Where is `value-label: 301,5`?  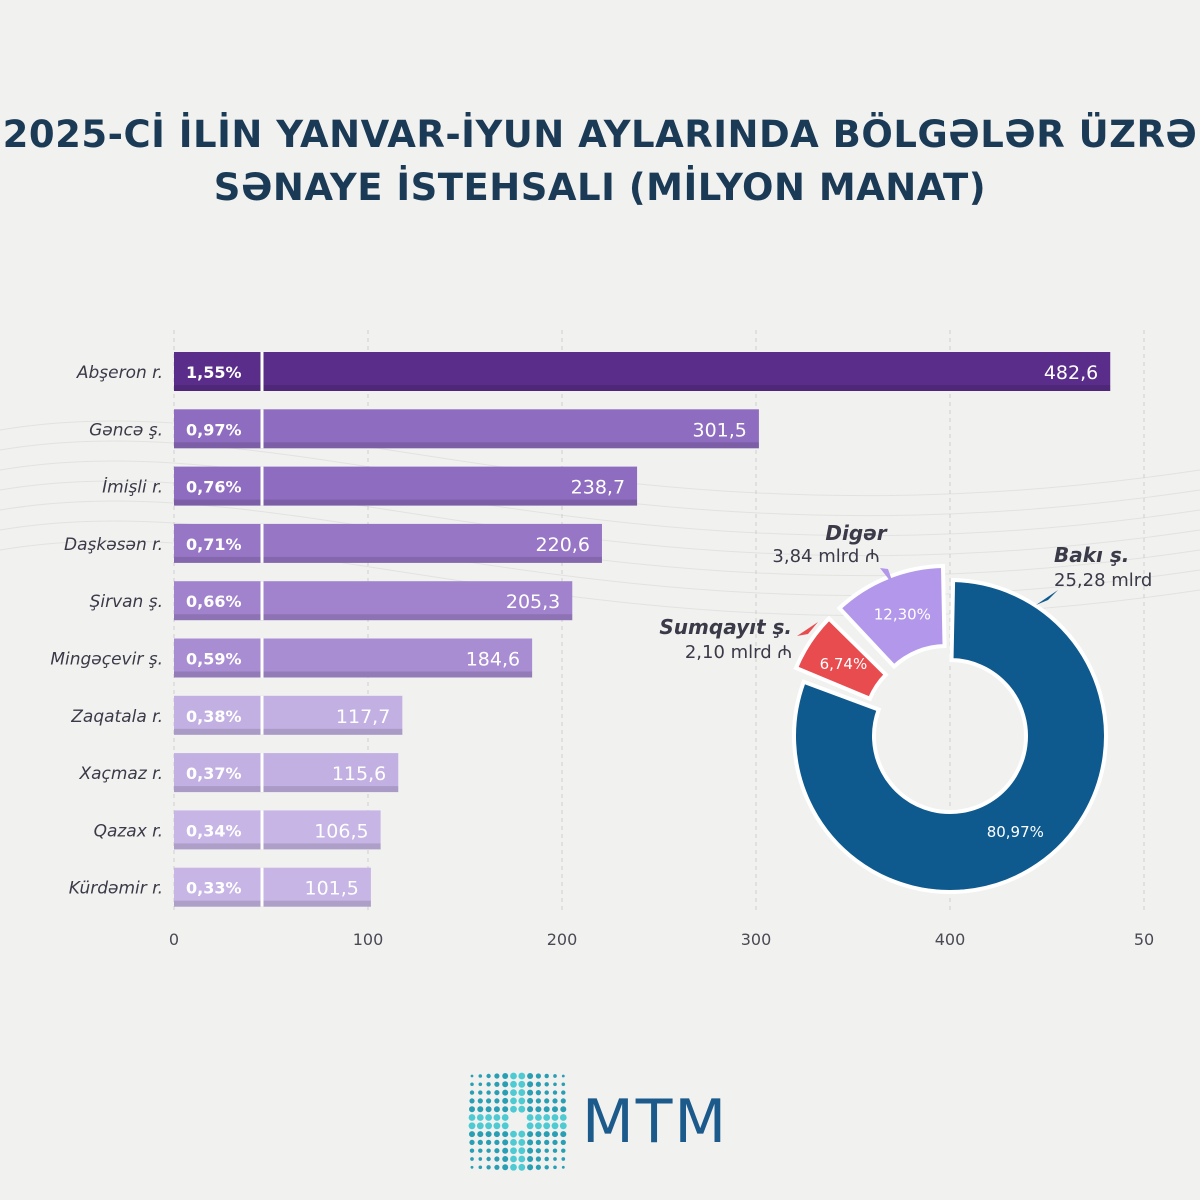 value-label: 301,5 is located at coordinates (720, 430).